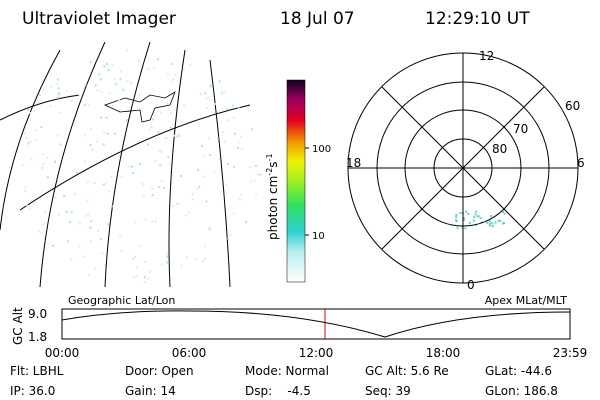 The image size is (600, 400). What do you see at coordinates (287, 371) in the screenshot?
I see `status-field: Mode: Normal` at bounding box center [287, 371].